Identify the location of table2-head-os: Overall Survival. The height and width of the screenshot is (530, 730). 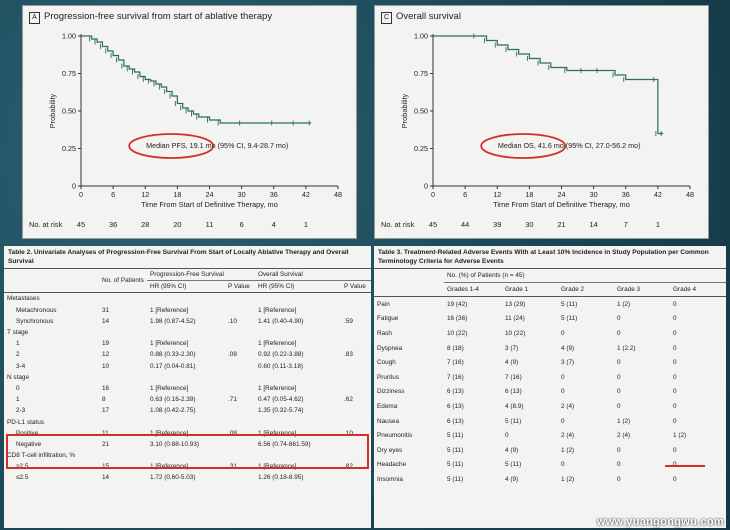
(313, 275).